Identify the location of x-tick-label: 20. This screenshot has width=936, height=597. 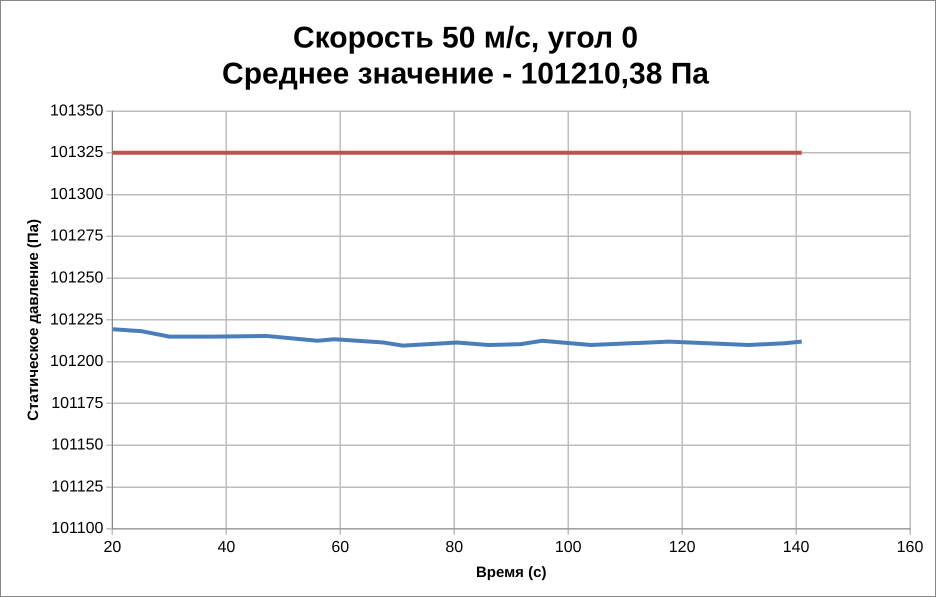
(112, 547).